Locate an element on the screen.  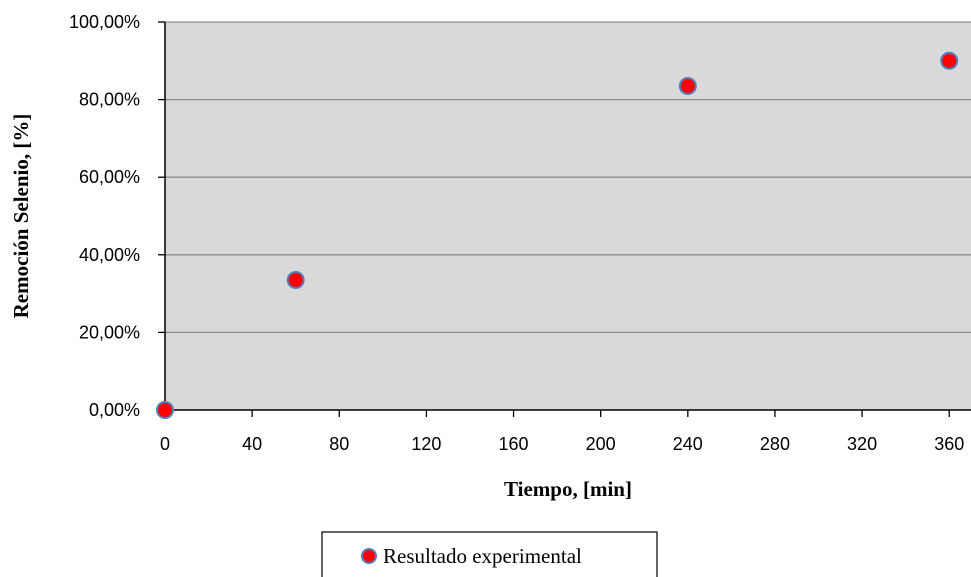
legend: Resultado experimental is located at coordinates (489, 554).